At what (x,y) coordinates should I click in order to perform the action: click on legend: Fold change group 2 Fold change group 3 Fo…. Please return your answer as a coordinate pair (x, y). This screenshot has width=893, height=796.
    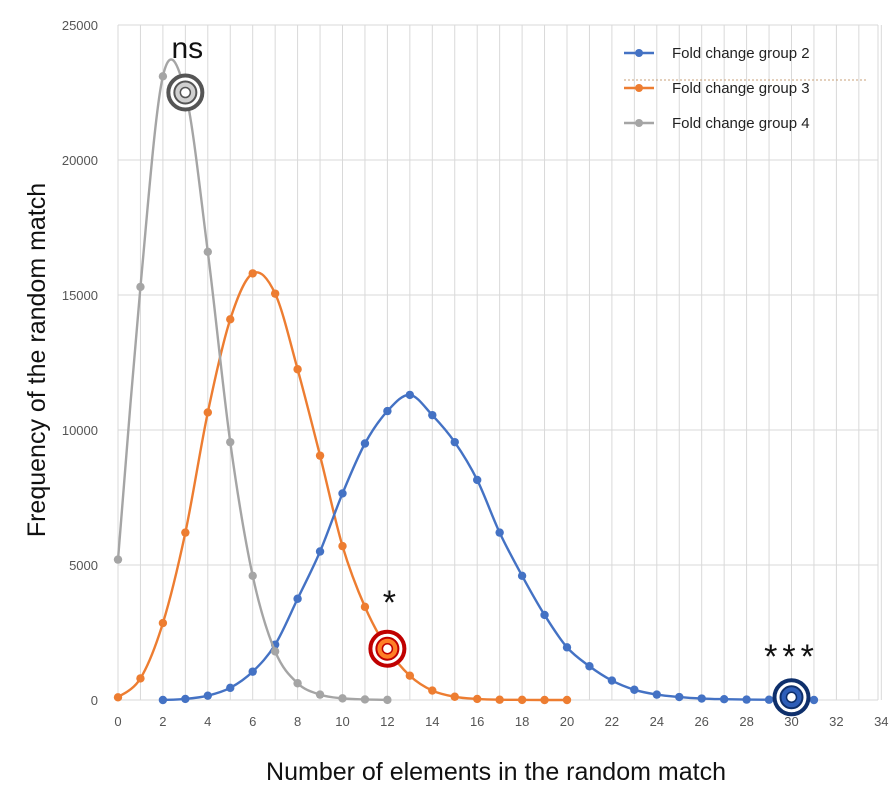
    Looking at the image, I should click on (746, 88).